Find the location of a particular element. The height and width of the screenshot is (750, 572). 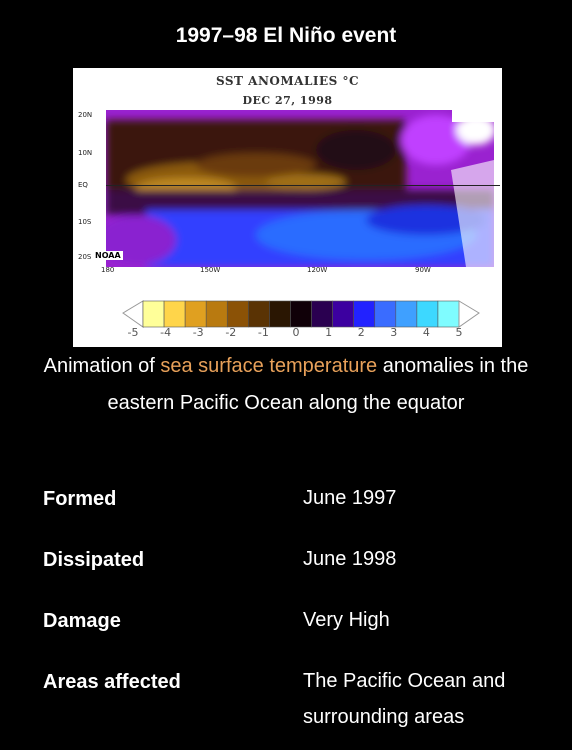

color-scale-bar is located at coordinates (301, 314).